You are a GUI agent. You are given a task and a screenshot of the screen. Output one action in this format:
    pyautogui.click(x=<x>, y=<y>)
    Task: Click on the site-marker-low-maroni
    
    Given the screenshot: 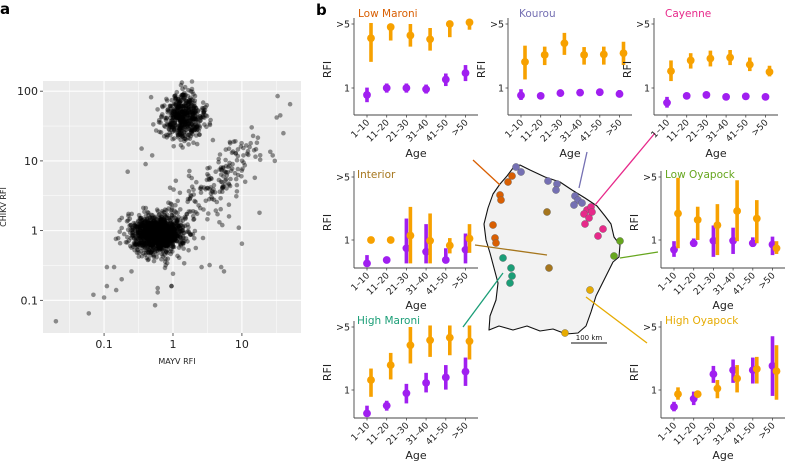 What is the action you would take?
    pyautogui.click(x=496, y=243)
    